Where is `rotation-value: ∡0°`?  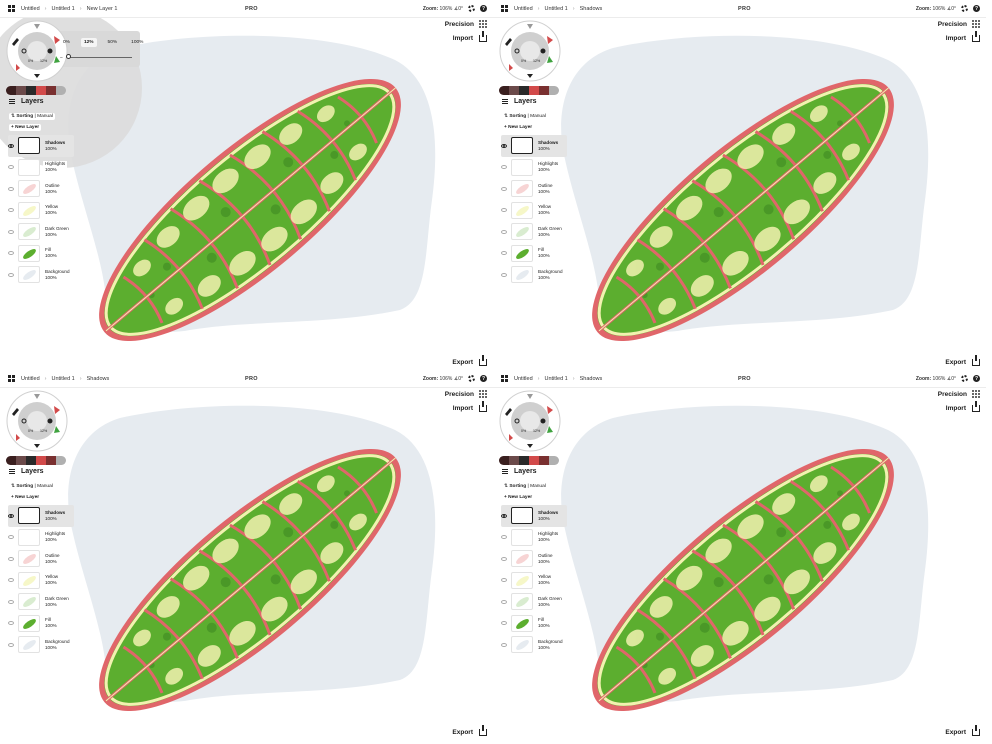
rotation-value: ∡0° is located at coordinates (458, 378).